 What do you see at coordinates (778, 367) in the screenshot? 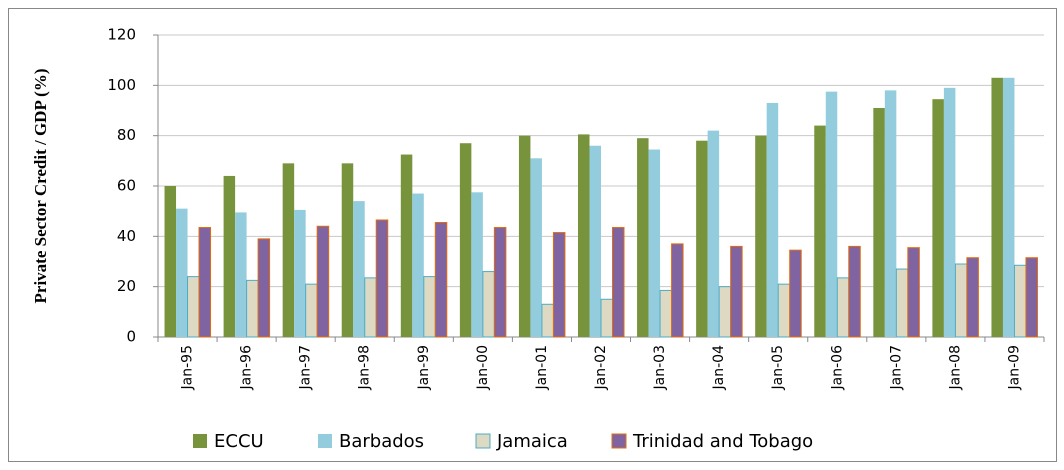
I see `x-tick-label: Jan-05` at bounding box center [778, 367].